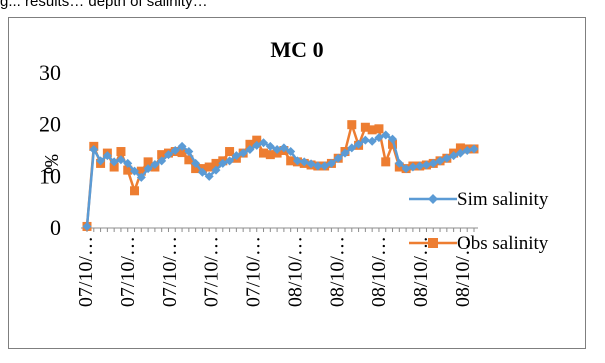  Describe the element at coordinates (479, 243) in the screenshot. I see `legend-item: Obs salinity` at that location.